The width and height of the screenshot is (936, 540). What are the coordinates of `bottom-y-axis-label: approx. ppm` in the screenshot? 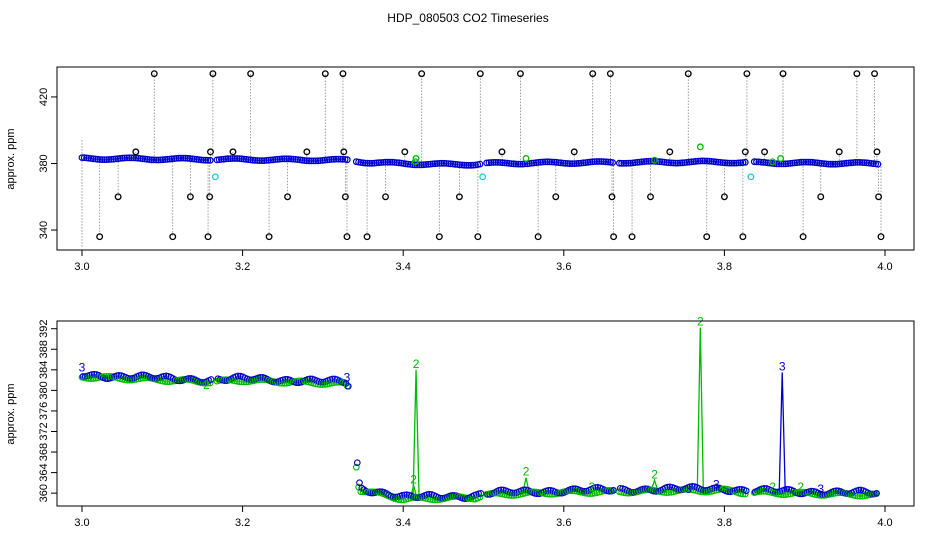 It's located at (11, 413).